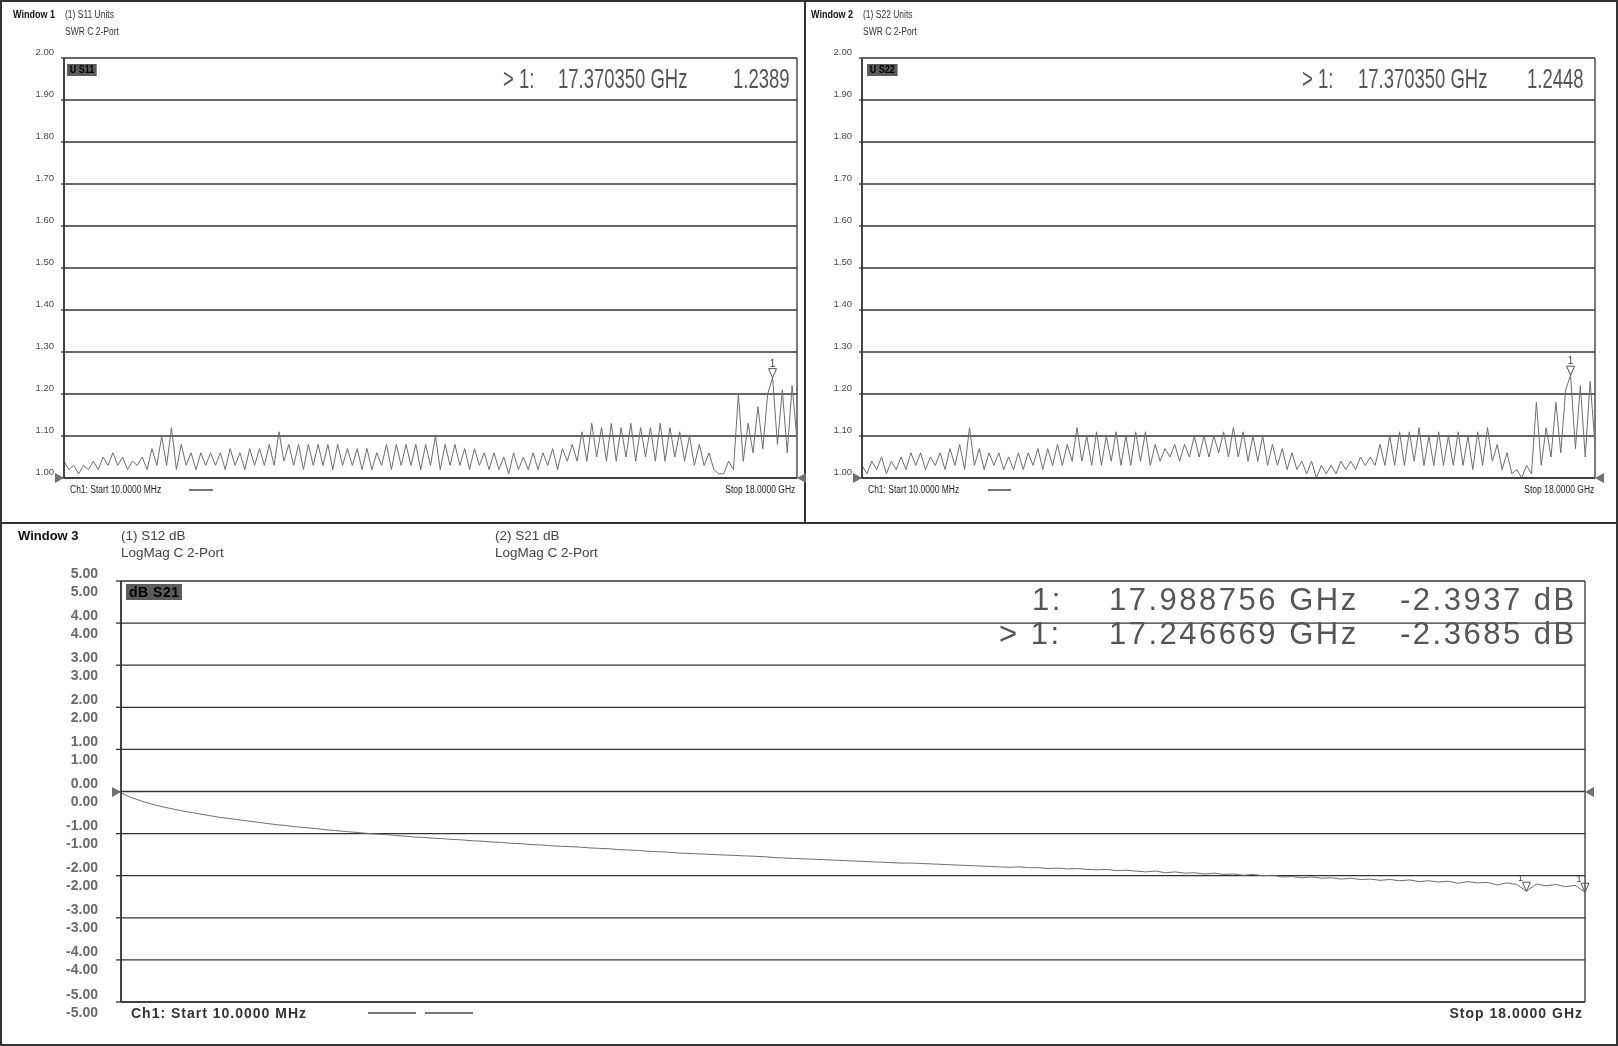 The height and width of the screenshot is (1046, 1618). What do you see at coordinates (761, 79) in the screenshot?
I see `annotation: 1.2389` at bounding box center [761, 79].